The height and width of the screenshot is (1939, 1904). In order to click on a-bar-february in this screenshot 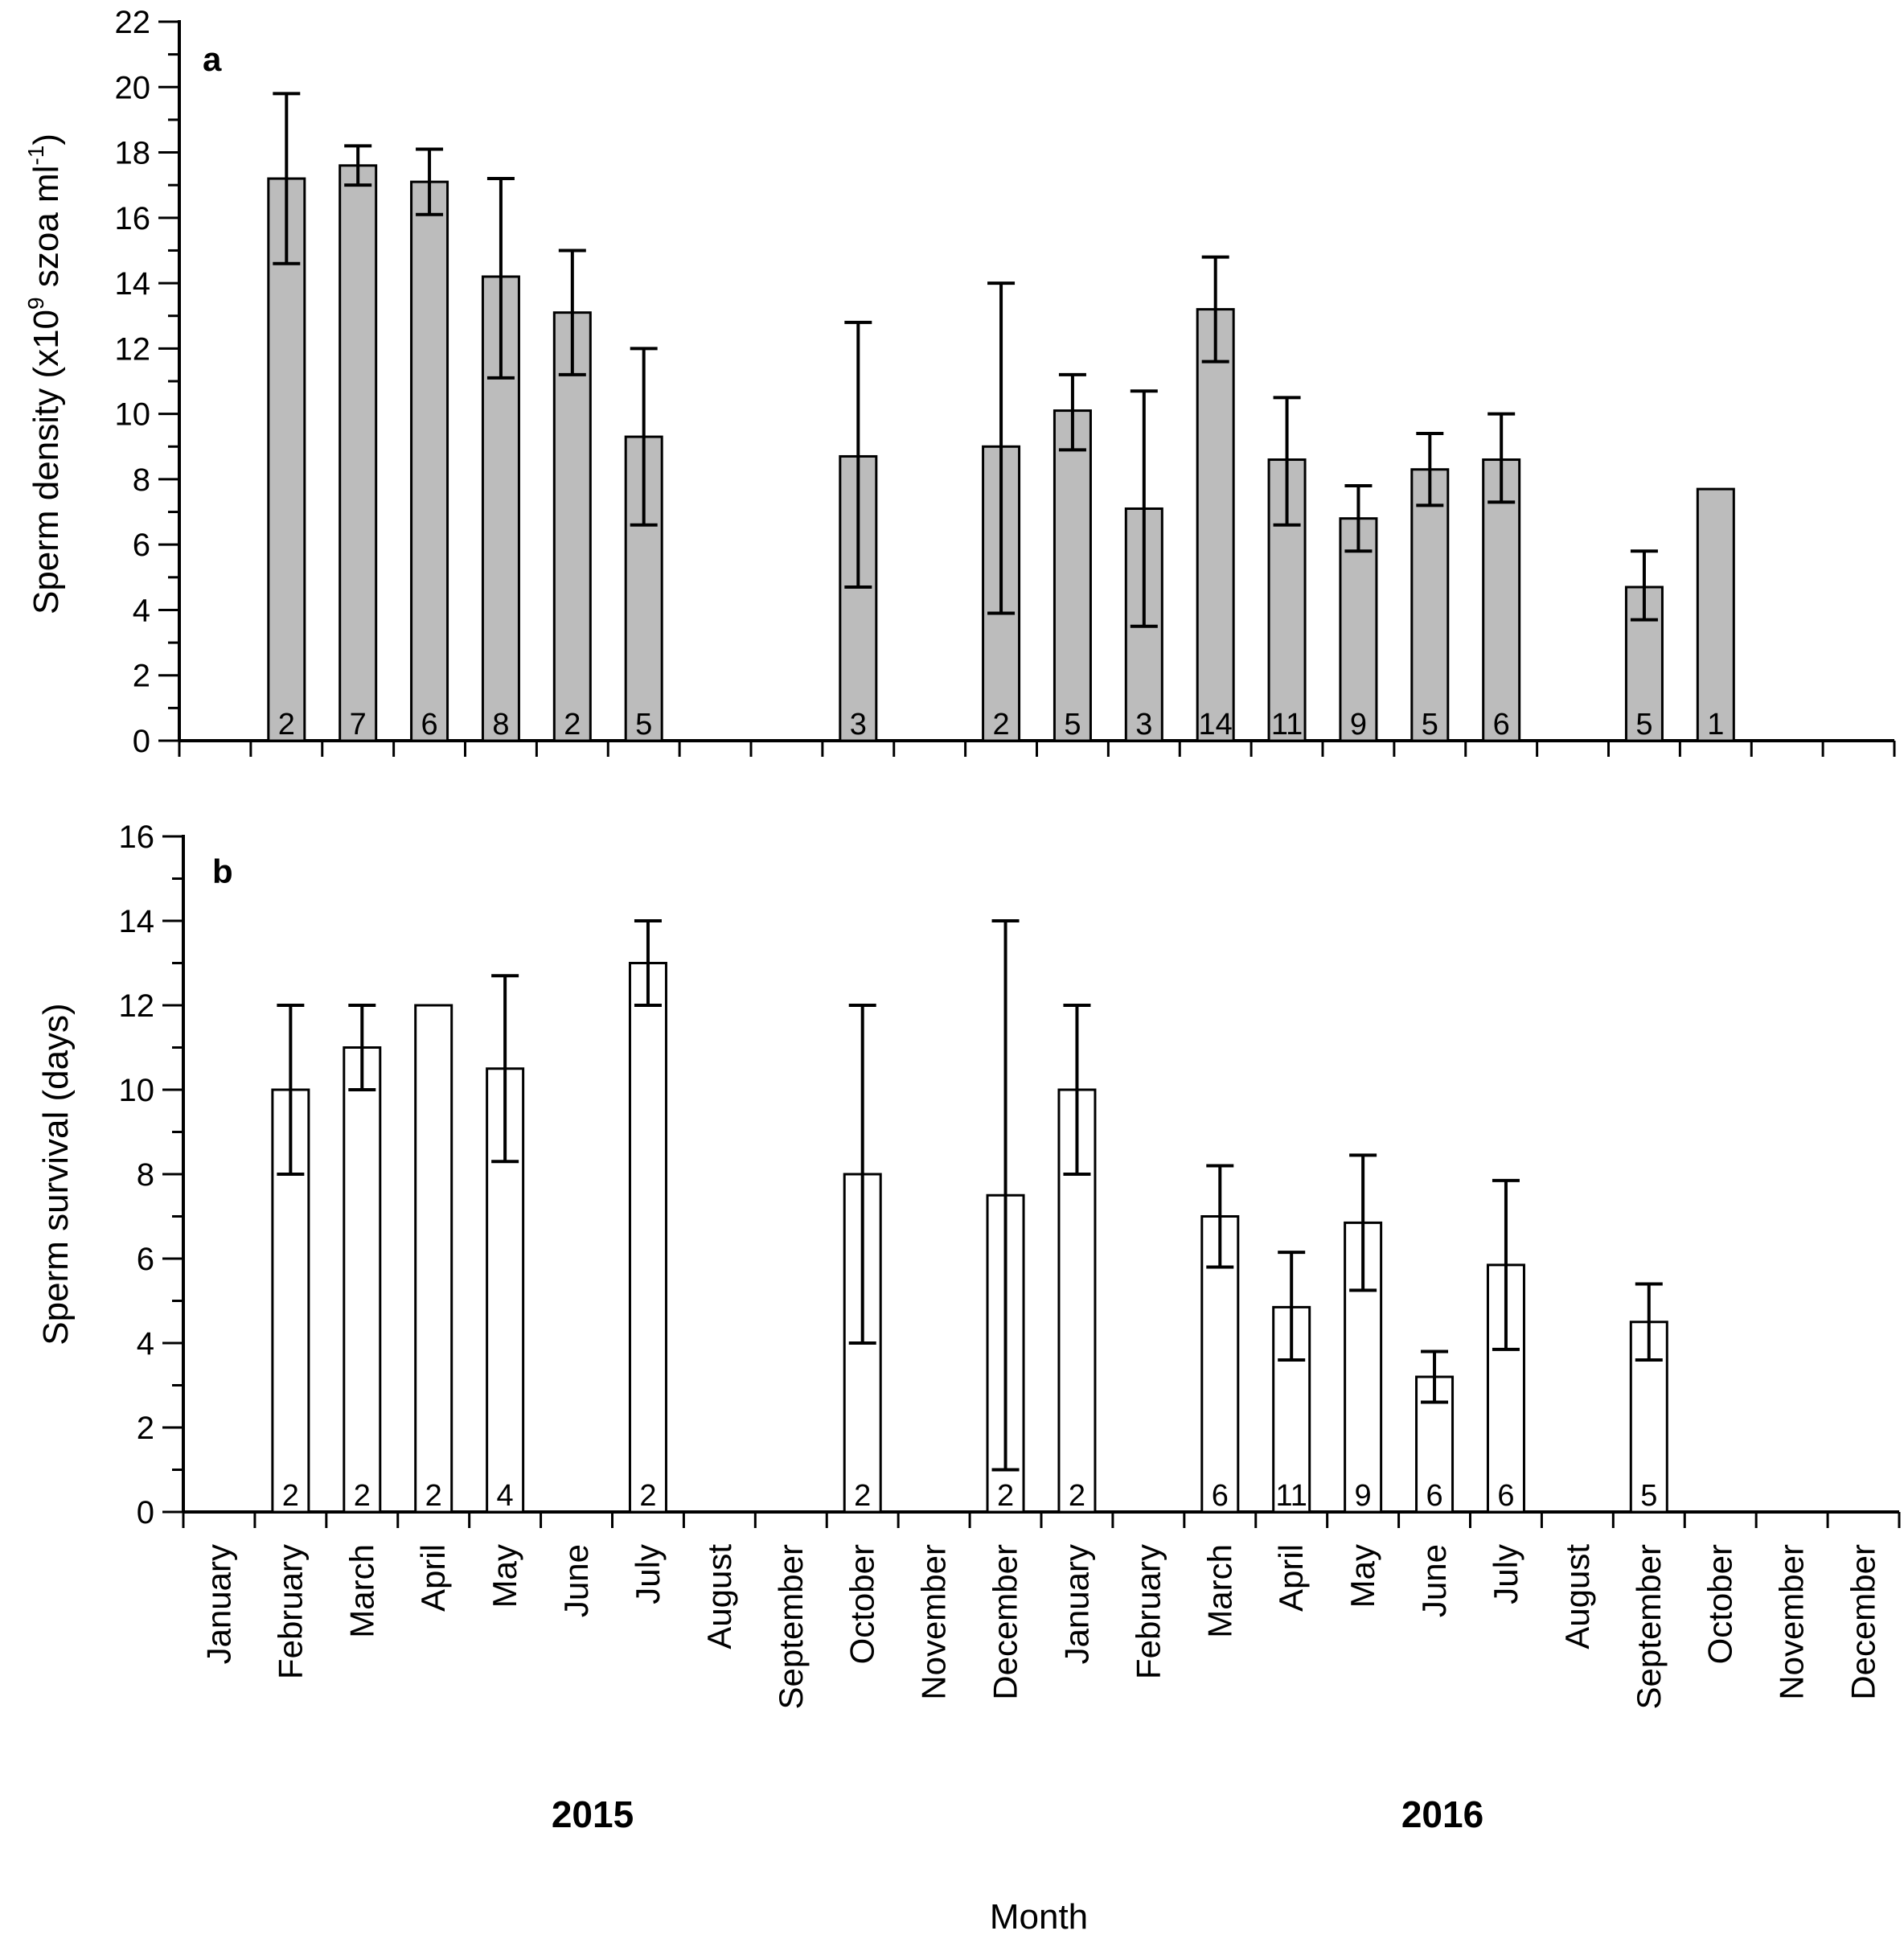, I will do `click(287, 459)`.